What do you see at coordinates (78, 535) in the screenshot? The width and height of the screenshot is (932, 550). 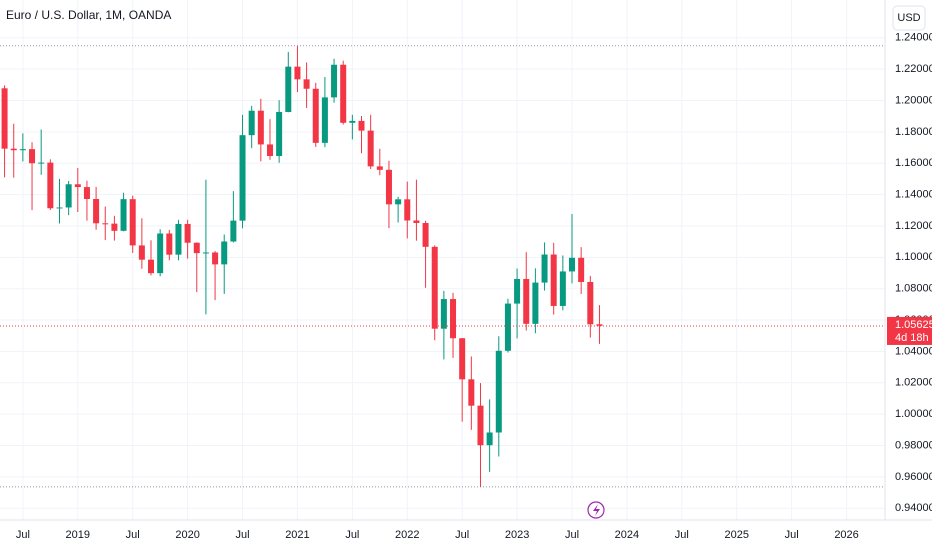 I see `x-tick-label: 2019` at bounding box center [78, 535].